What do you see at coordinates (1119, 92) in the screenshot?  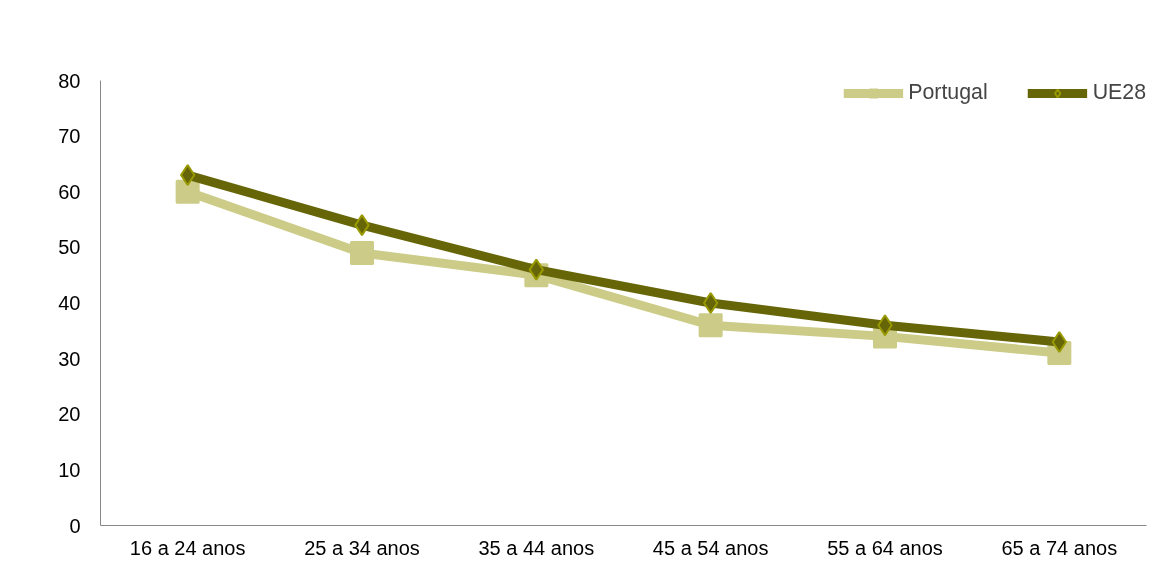 I see `legend-label: UE28` at bounding box center [1119, 92].